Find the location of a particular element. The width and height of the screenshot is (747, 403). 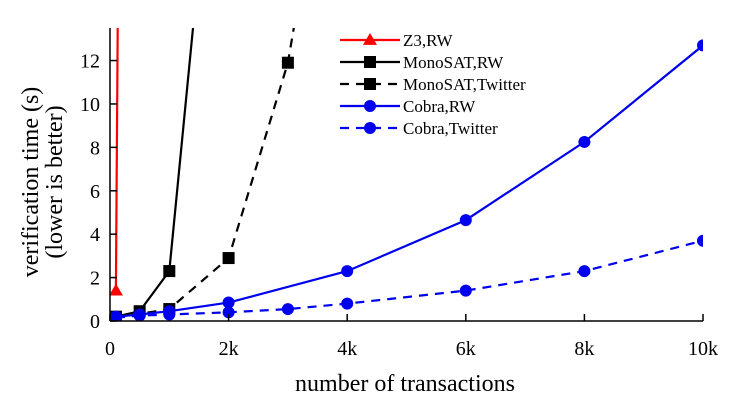

x-tick-label-2: 4k is located at coordinates (347, 349).